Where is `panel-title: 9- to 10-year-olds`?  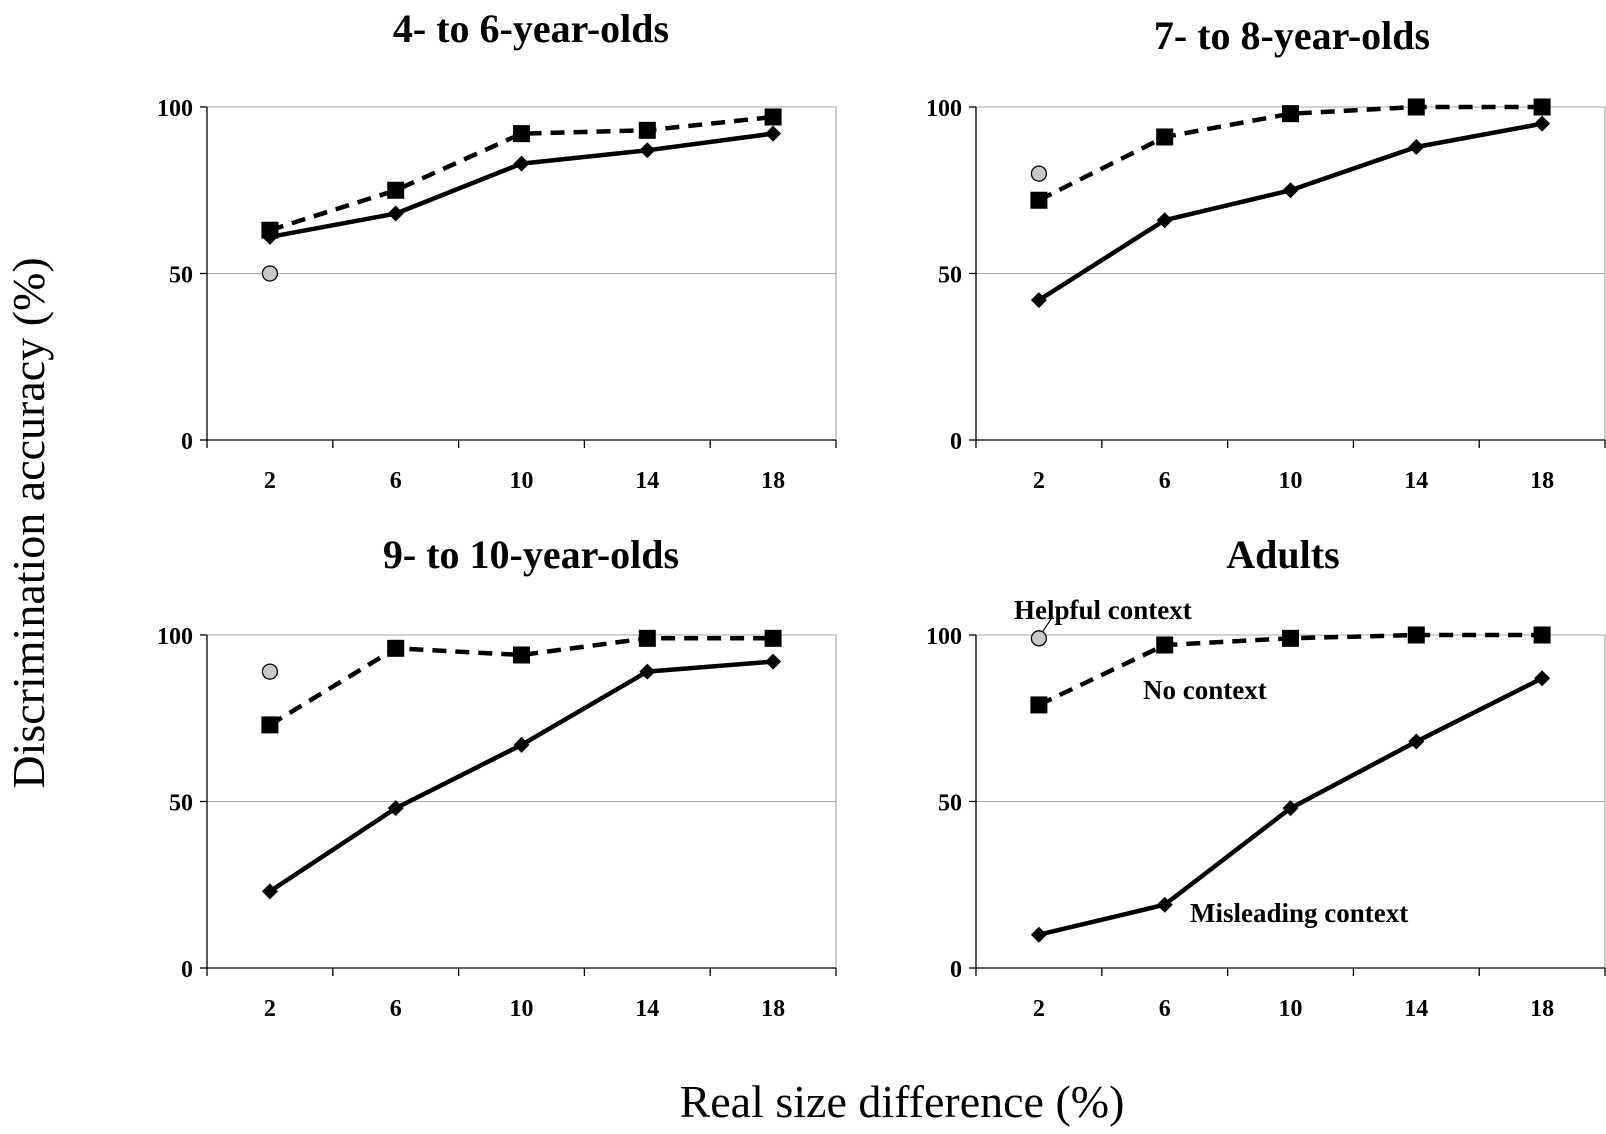 panel-title: 9- to 10-year-olds is located at coordinates (531, 554).